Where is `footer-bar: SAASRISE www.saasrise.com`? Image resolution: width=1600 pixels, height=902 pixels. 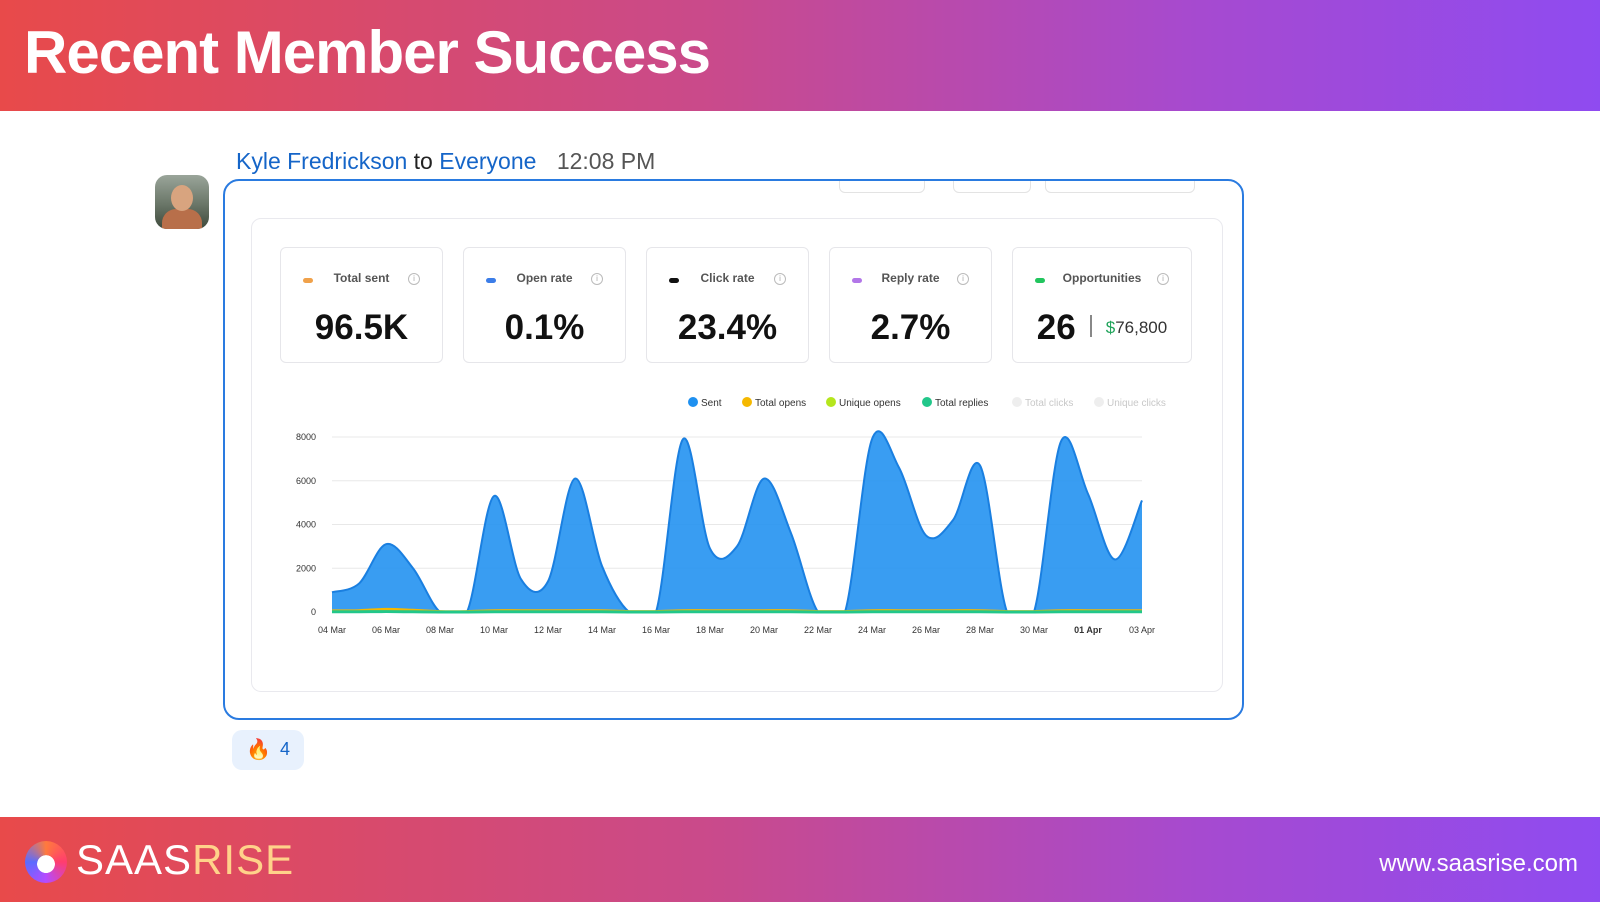
footer-bar: SAASRISE www.saasrise.com is located at coordinates (800, 859).